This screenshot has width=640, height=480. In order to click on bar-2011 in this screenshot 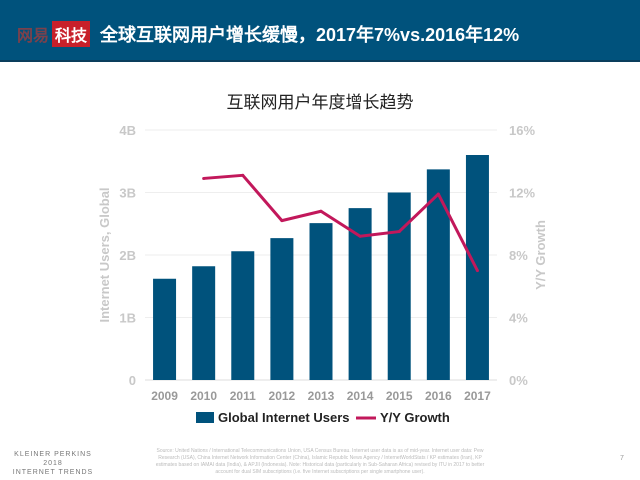, I will do `click(243, 315)`.